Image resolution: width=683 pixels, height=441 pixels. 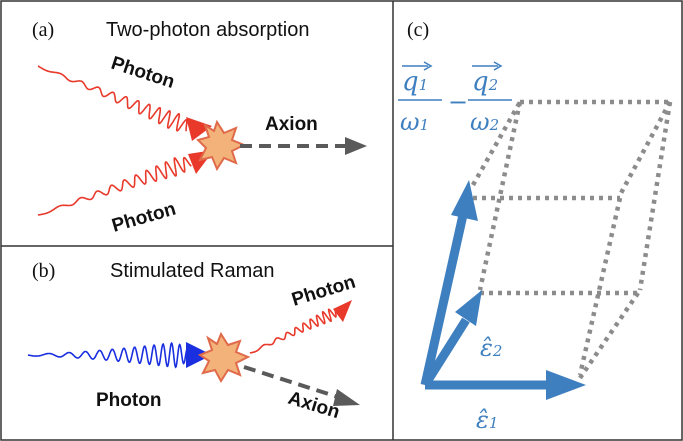 What do you see at coordinates (207, 30) in the screenshot?
I see `panel-a-title: Two-photon absorption` at bounding box center [207, 30].